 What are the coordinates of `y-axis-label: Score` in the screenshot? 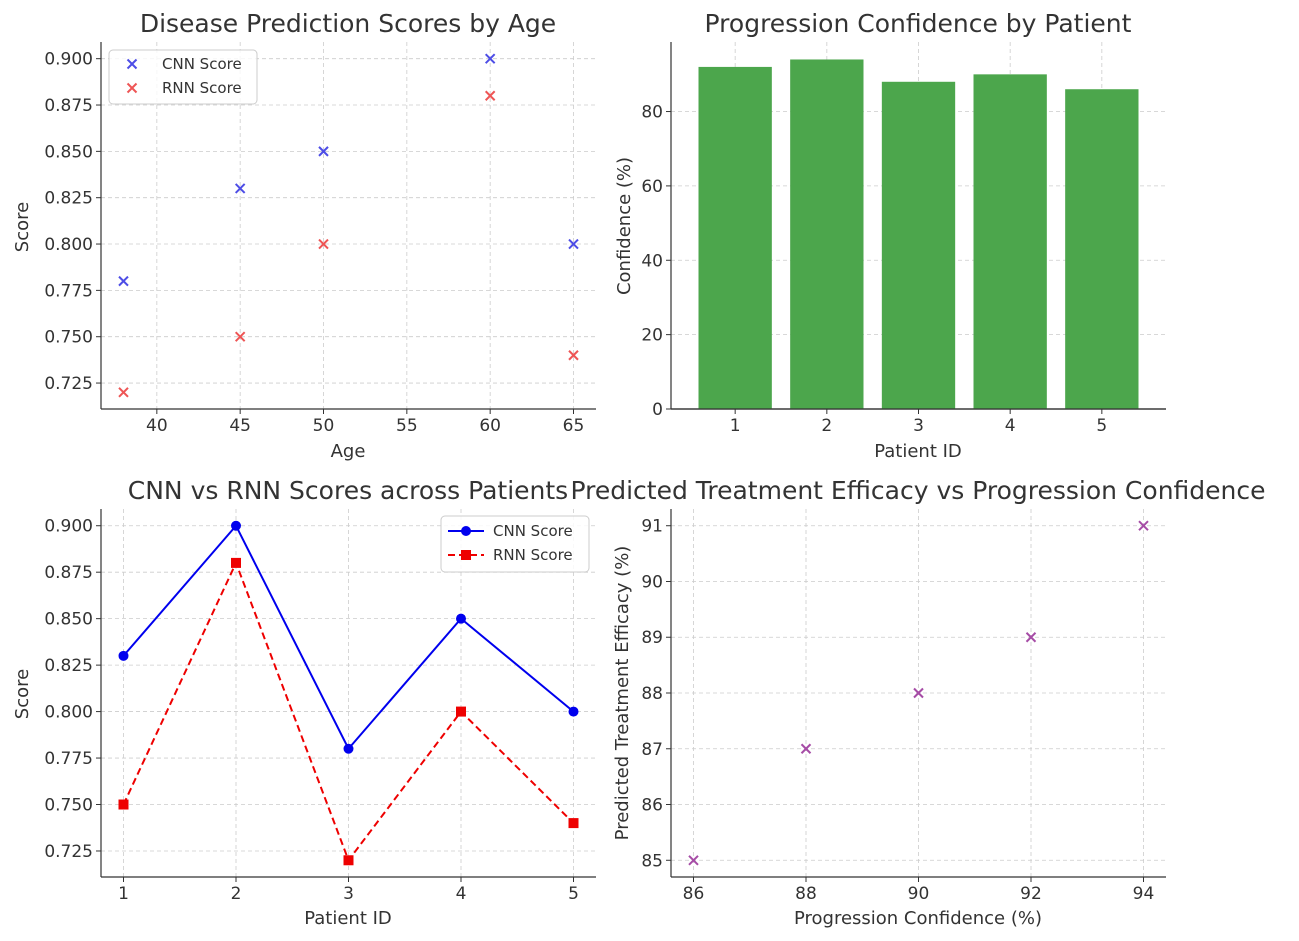 It's located at (22, 694).